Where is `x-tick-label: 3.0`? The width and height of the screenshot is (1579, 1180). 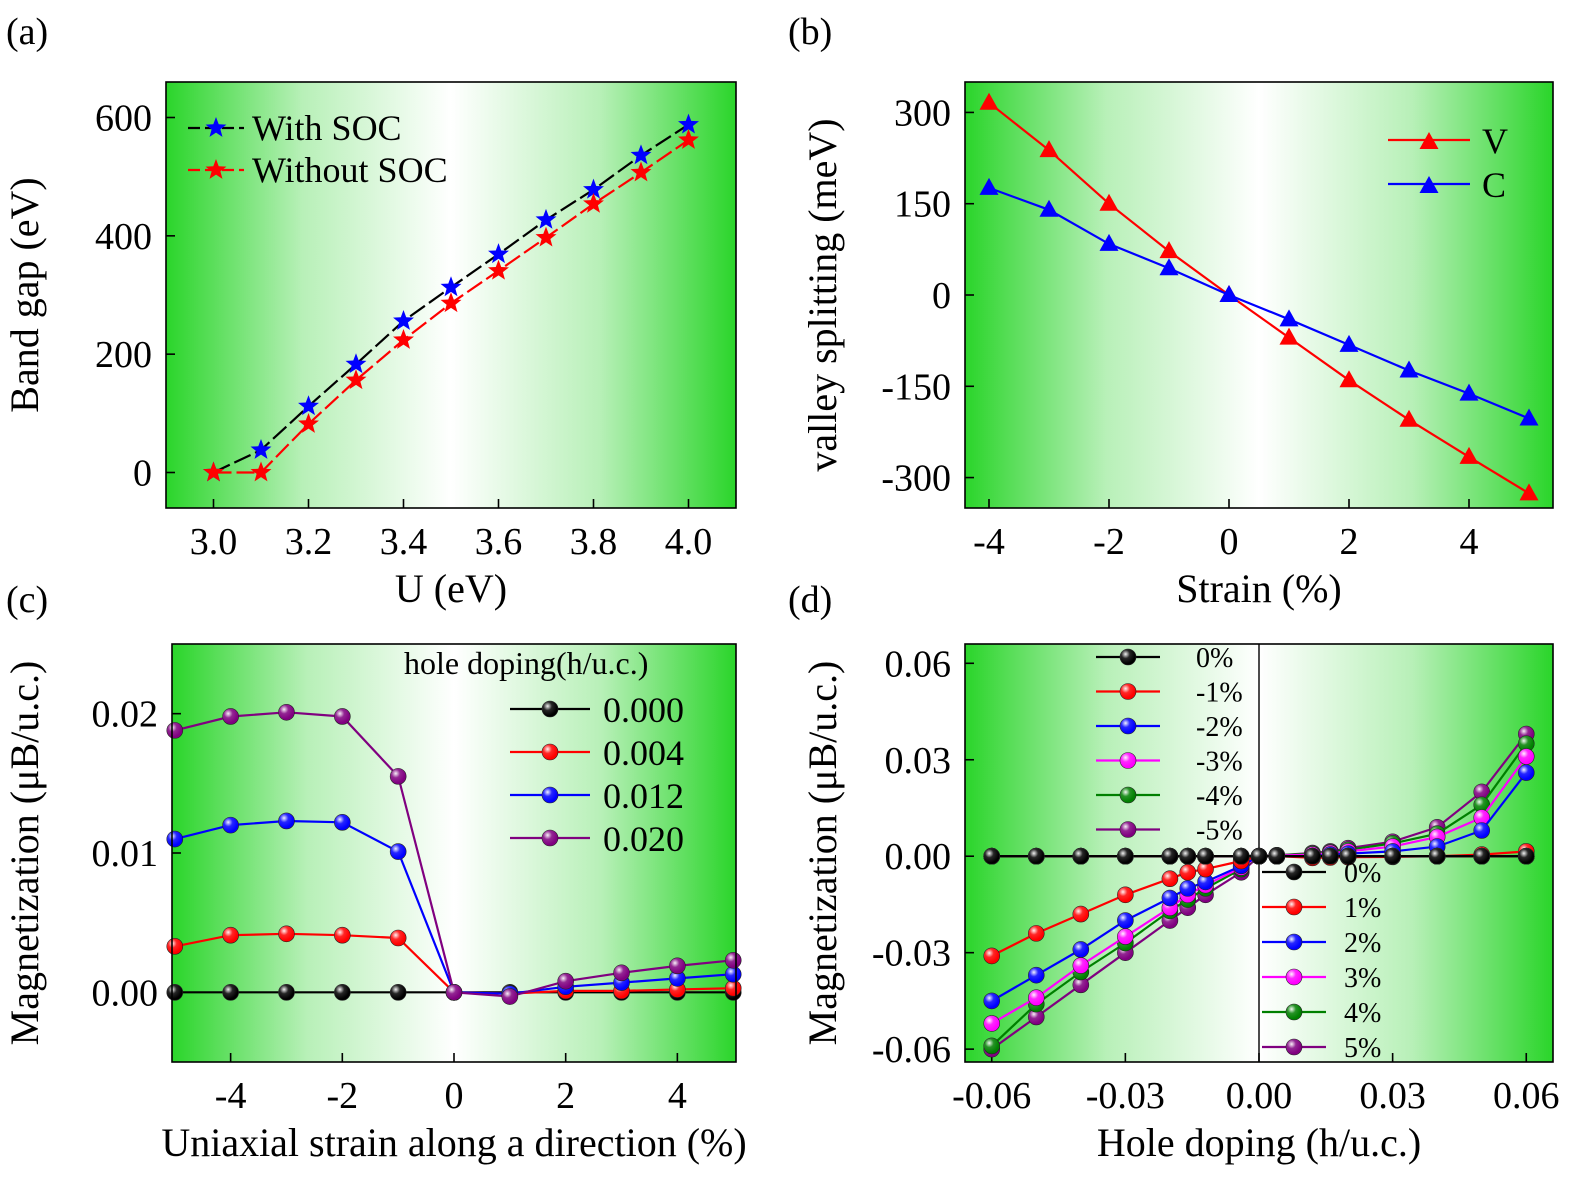 x-tick-label: 3.0 is located at coordinates (214, 542).